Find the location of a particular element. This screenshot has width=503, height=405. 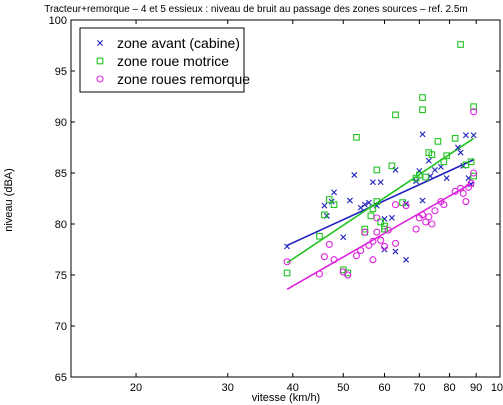

x-tick-label: 30 is located at coordinates (228, 388).